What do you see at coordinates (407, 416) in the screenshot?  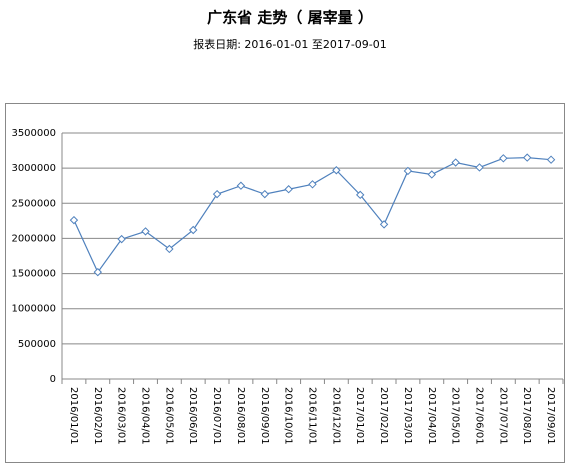 I see `x-tick-label: 2017/03/01` at bounding box center [407, 416].